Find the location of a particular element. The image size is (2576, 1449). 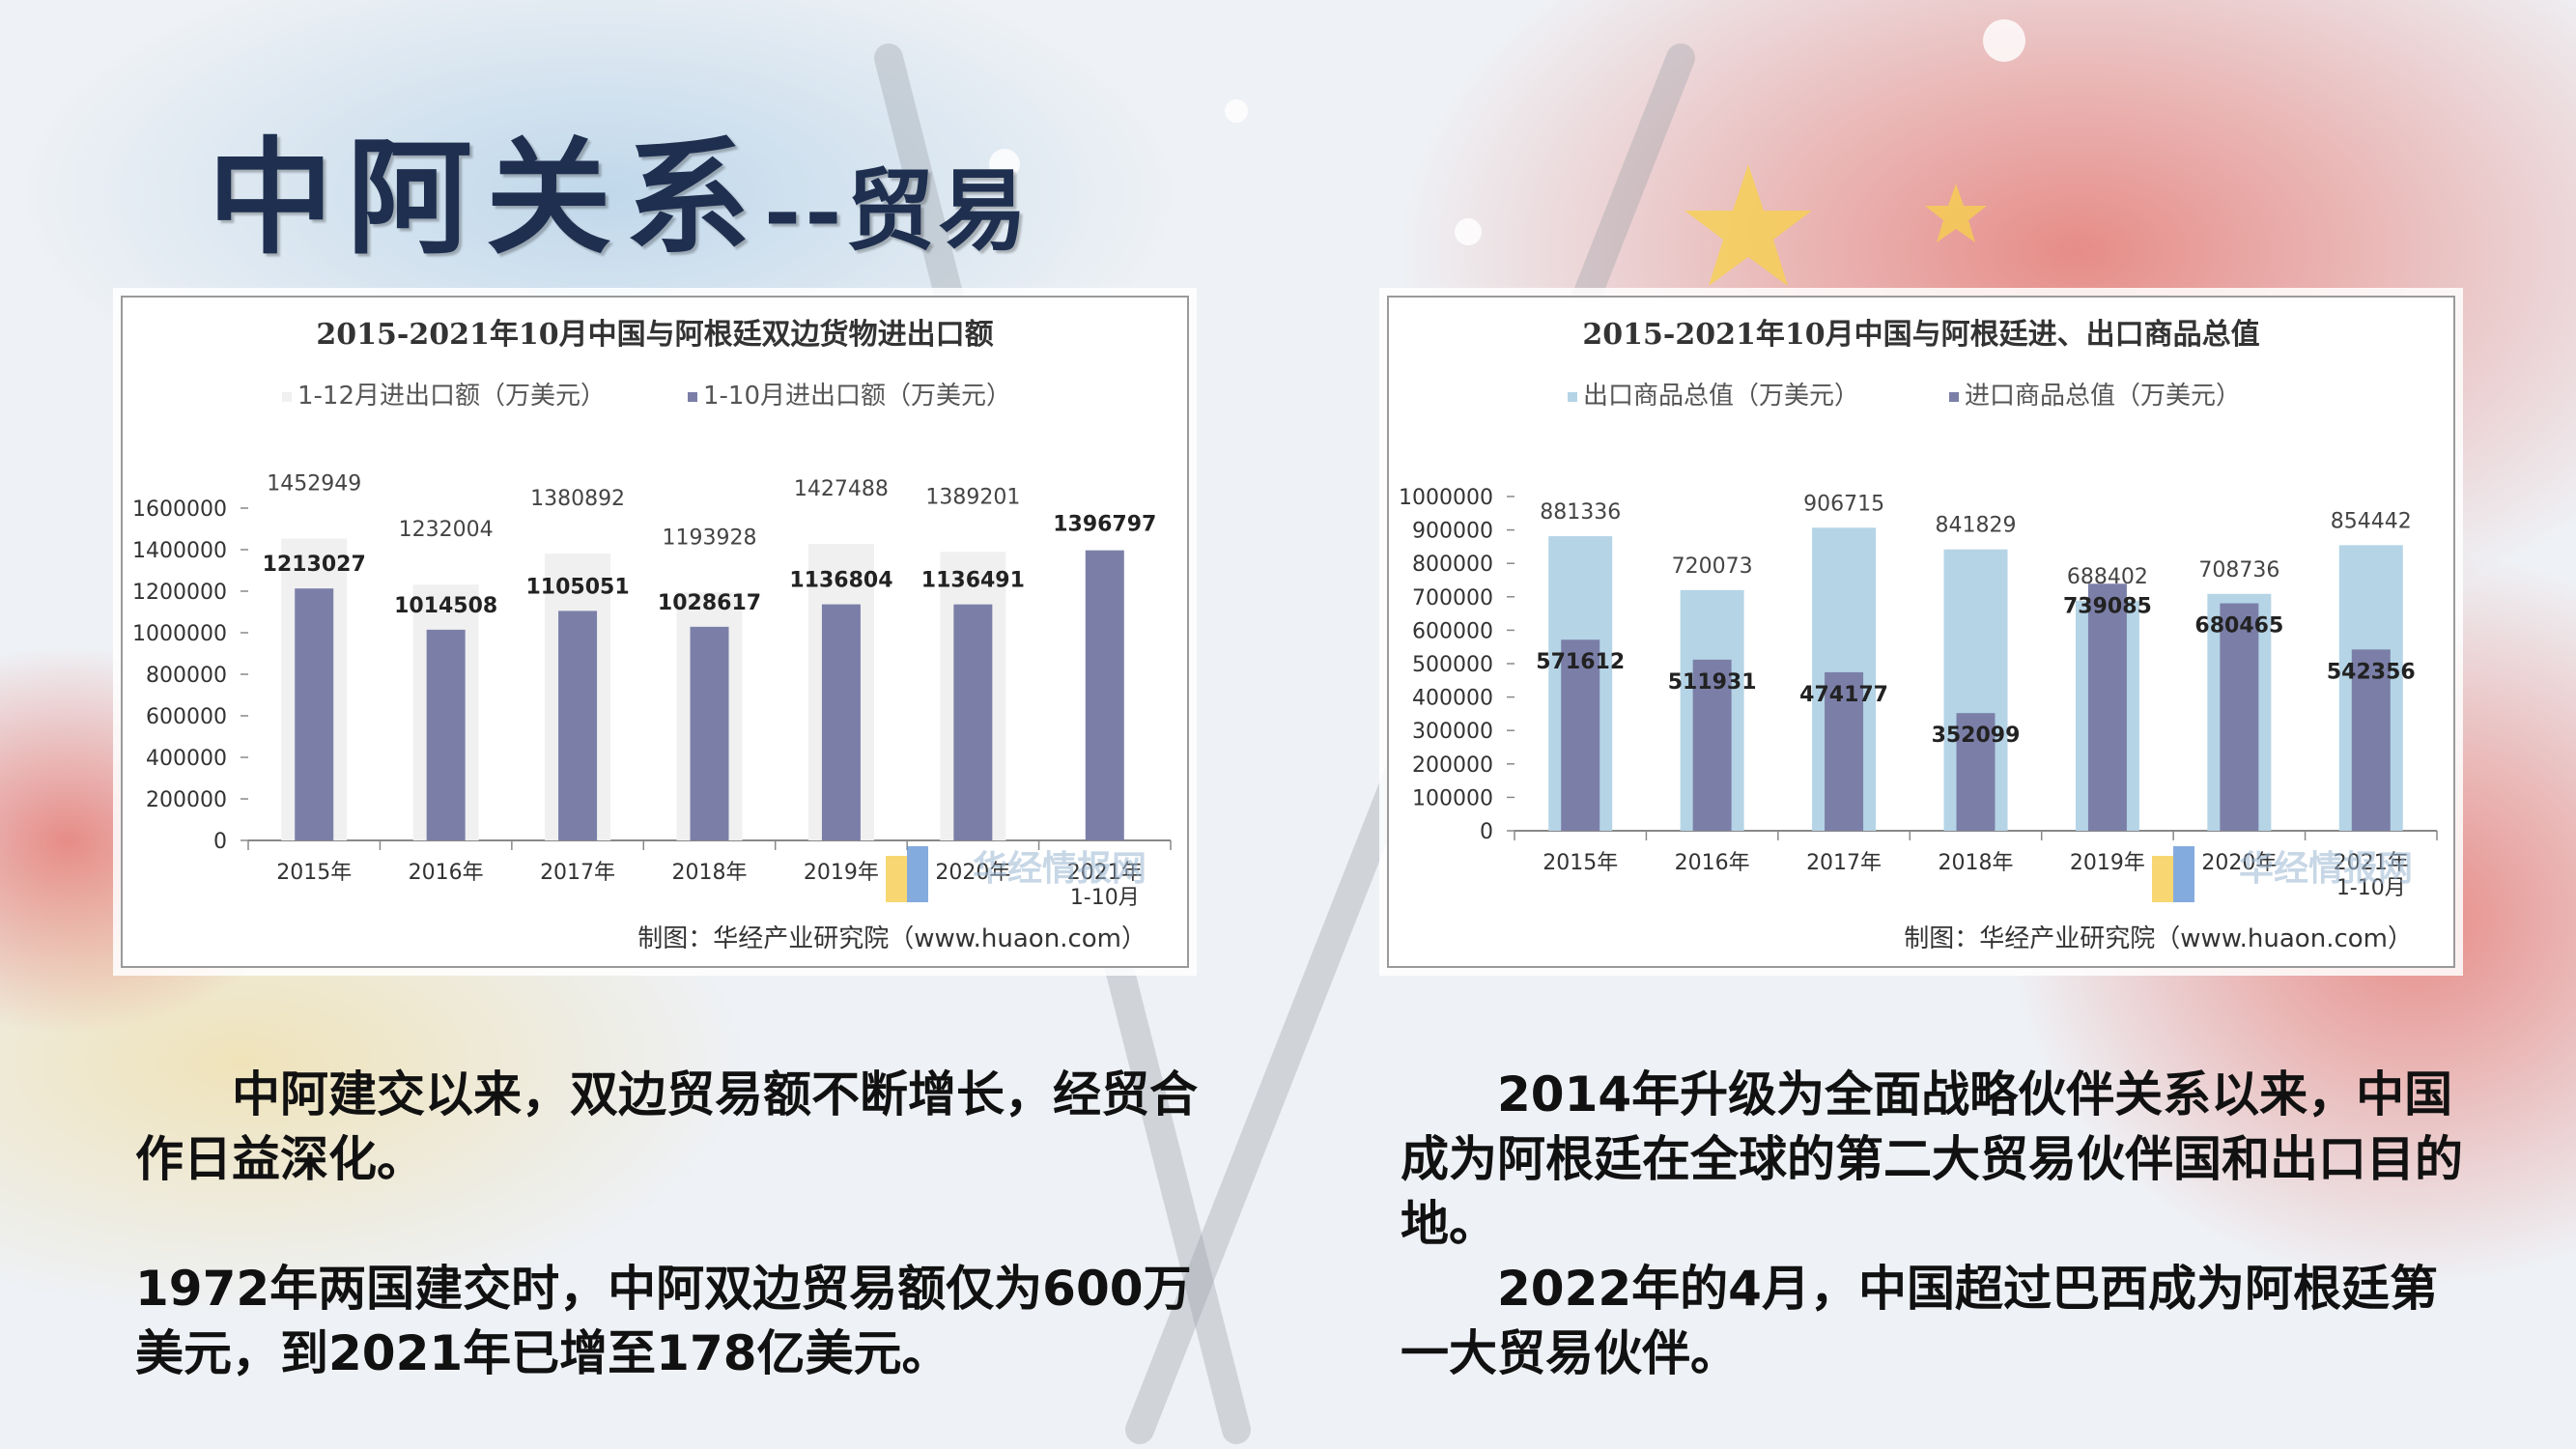

y-tick-label: 700000 is located at coordinates (1452, 598).